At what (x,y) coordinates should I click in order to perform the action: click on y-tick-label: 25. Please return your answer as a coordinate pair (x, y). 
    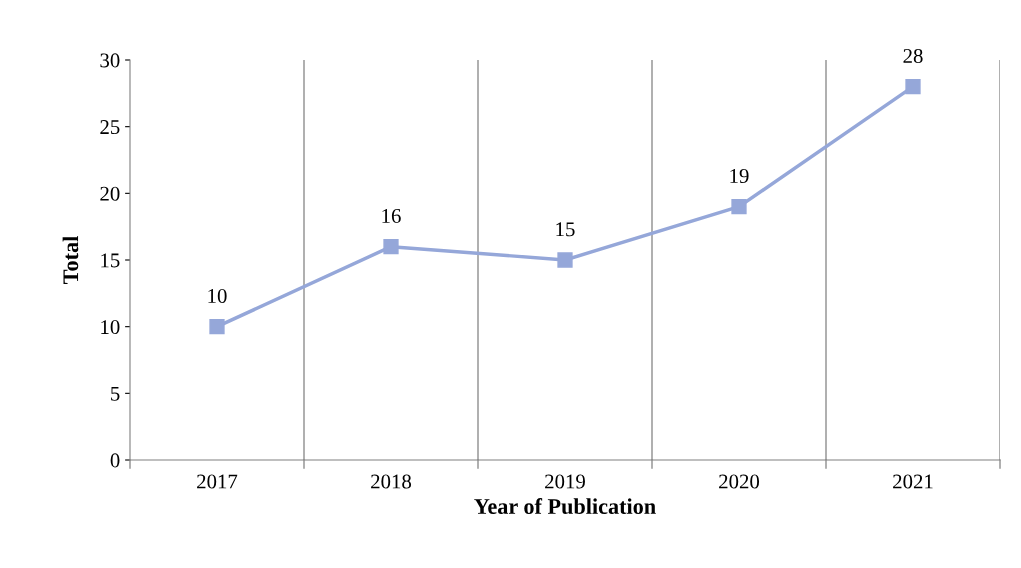
    Looking at the image, I should click on (110, 127).